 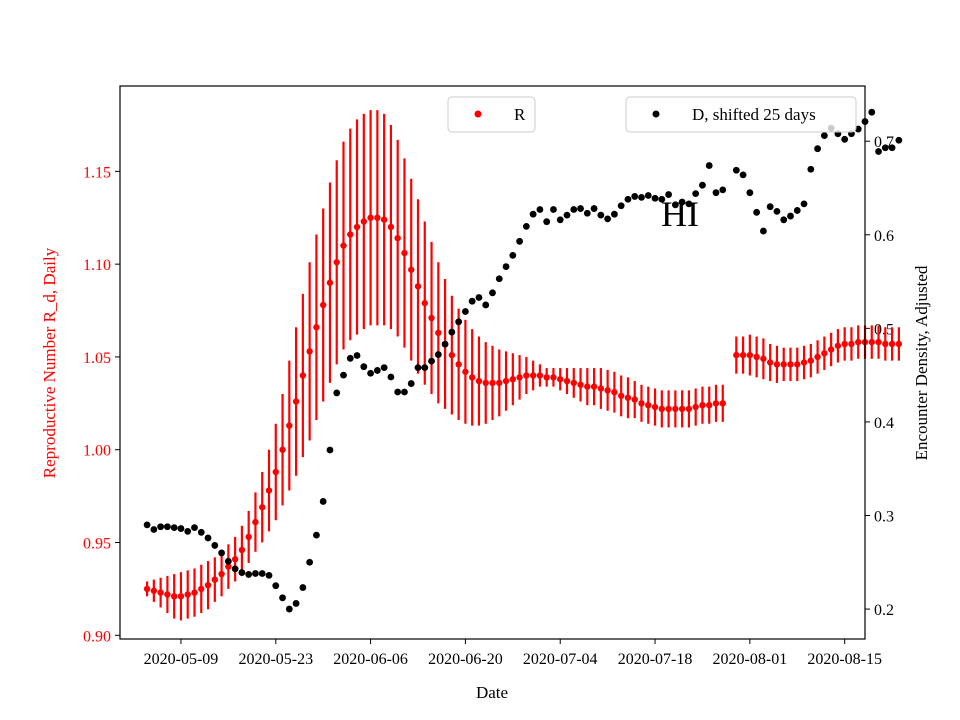 I want to click on left-tick-label: 1.15, so click(x=97, y=172).